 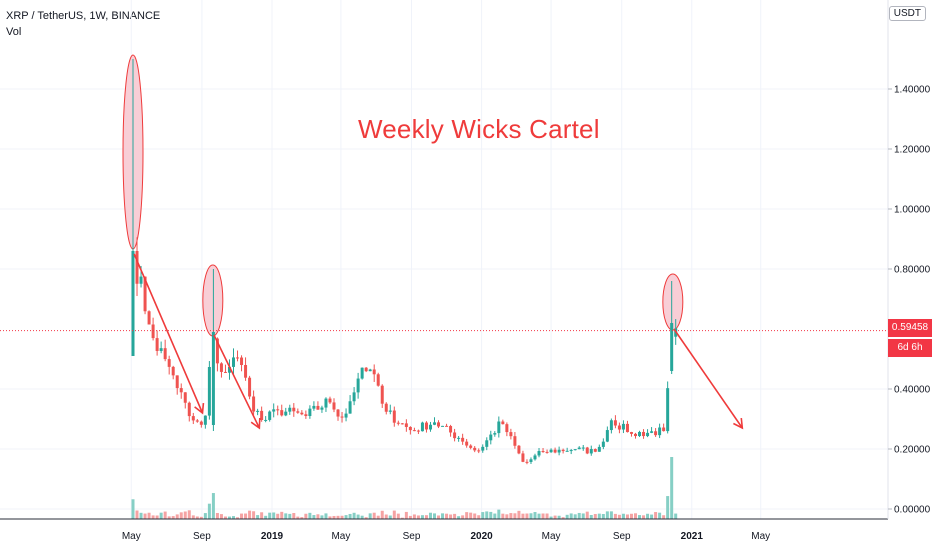 What do you see at coordinates (83, 16) in the screenshot?
I see `chart-symbol-title: XRP / TetherUS, 1W, BINANCE` at bounding box center [83, 16].